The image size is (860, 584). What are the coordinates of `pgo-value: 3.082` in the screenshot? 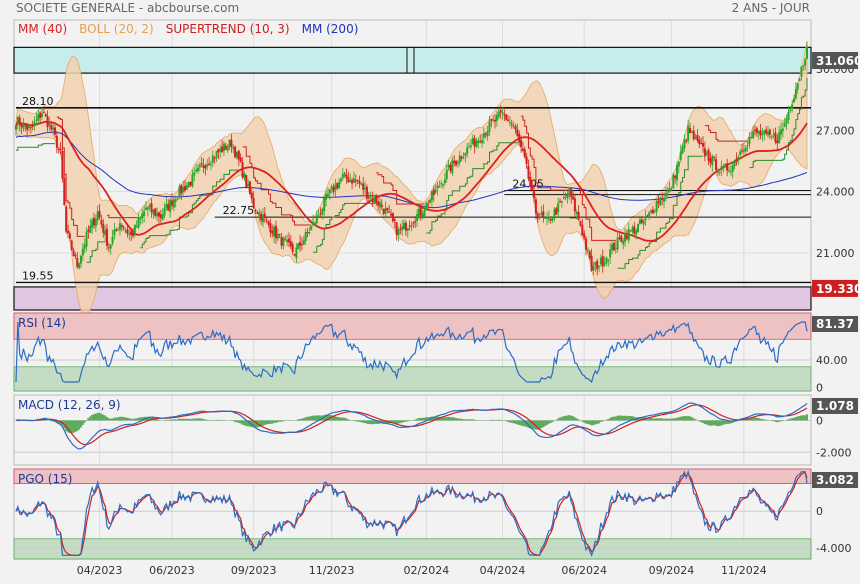 It's located at (835, 480).